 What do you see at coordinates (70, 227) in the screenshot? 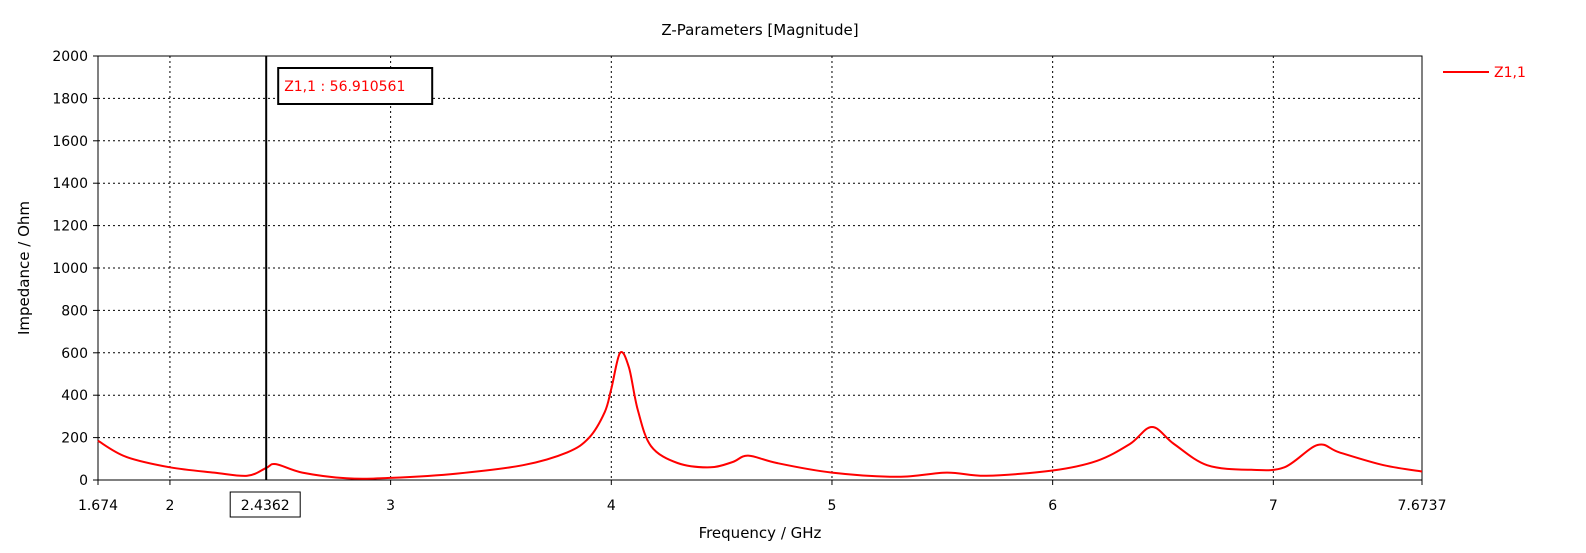
I see `y-tick-label: 1200` at bounding box center [70, 227].